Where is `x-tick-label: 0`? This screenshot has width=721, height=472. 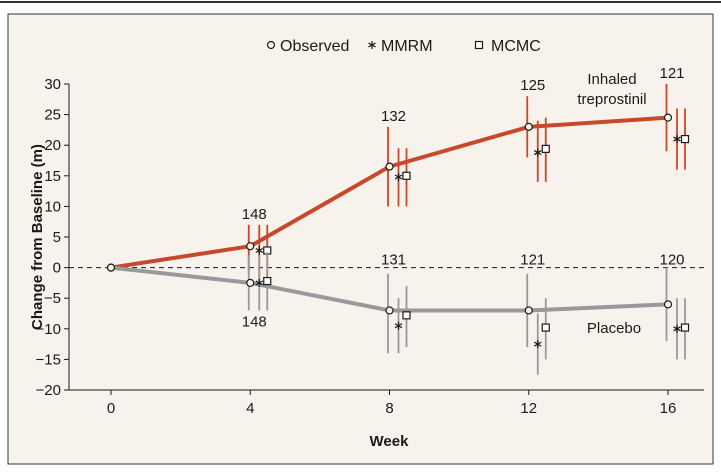
x-tick-label: 0 is located at coordinates (111, 408).